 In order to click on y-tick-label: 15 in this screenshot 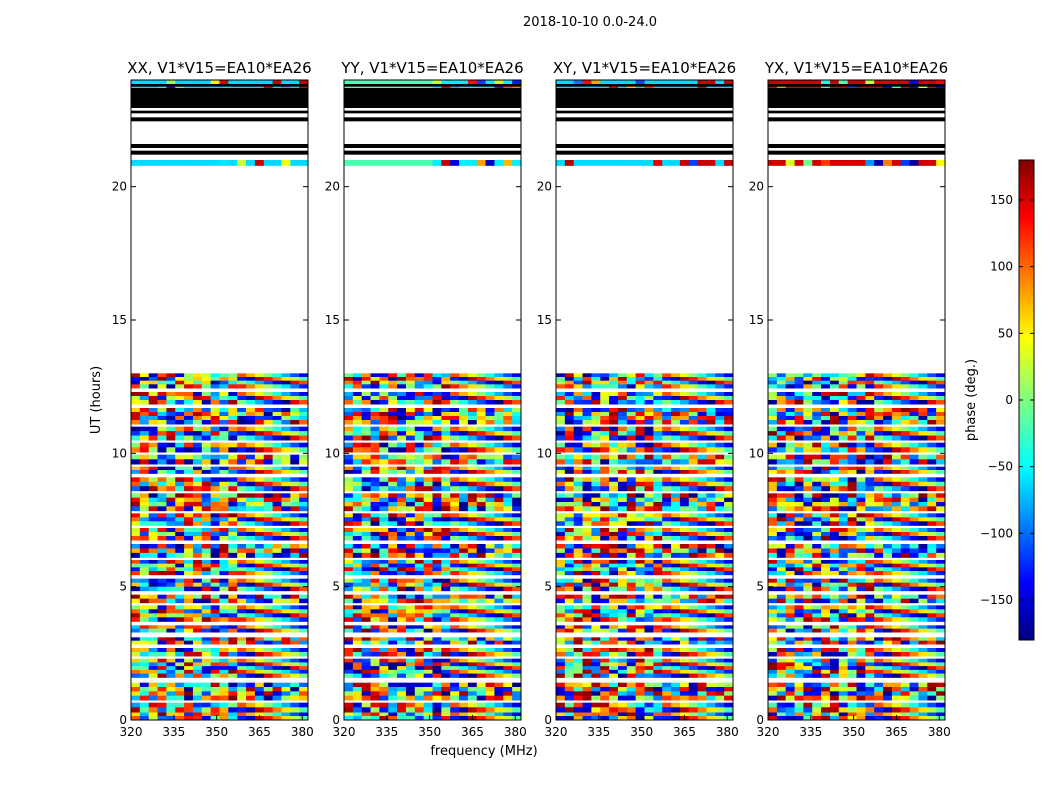, I will do `click(119, 320)`.